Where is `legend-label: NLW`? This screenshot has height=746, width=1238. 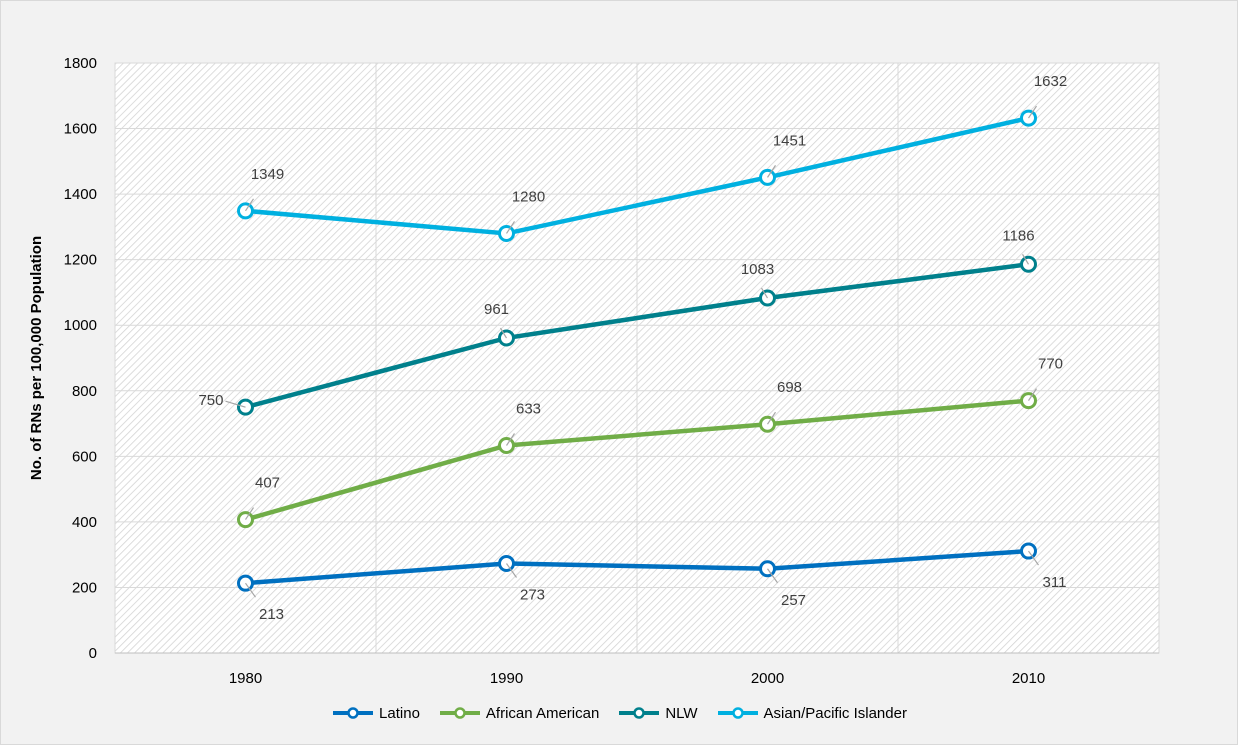
legend-label: NLW is located at coordinates (681, 713).